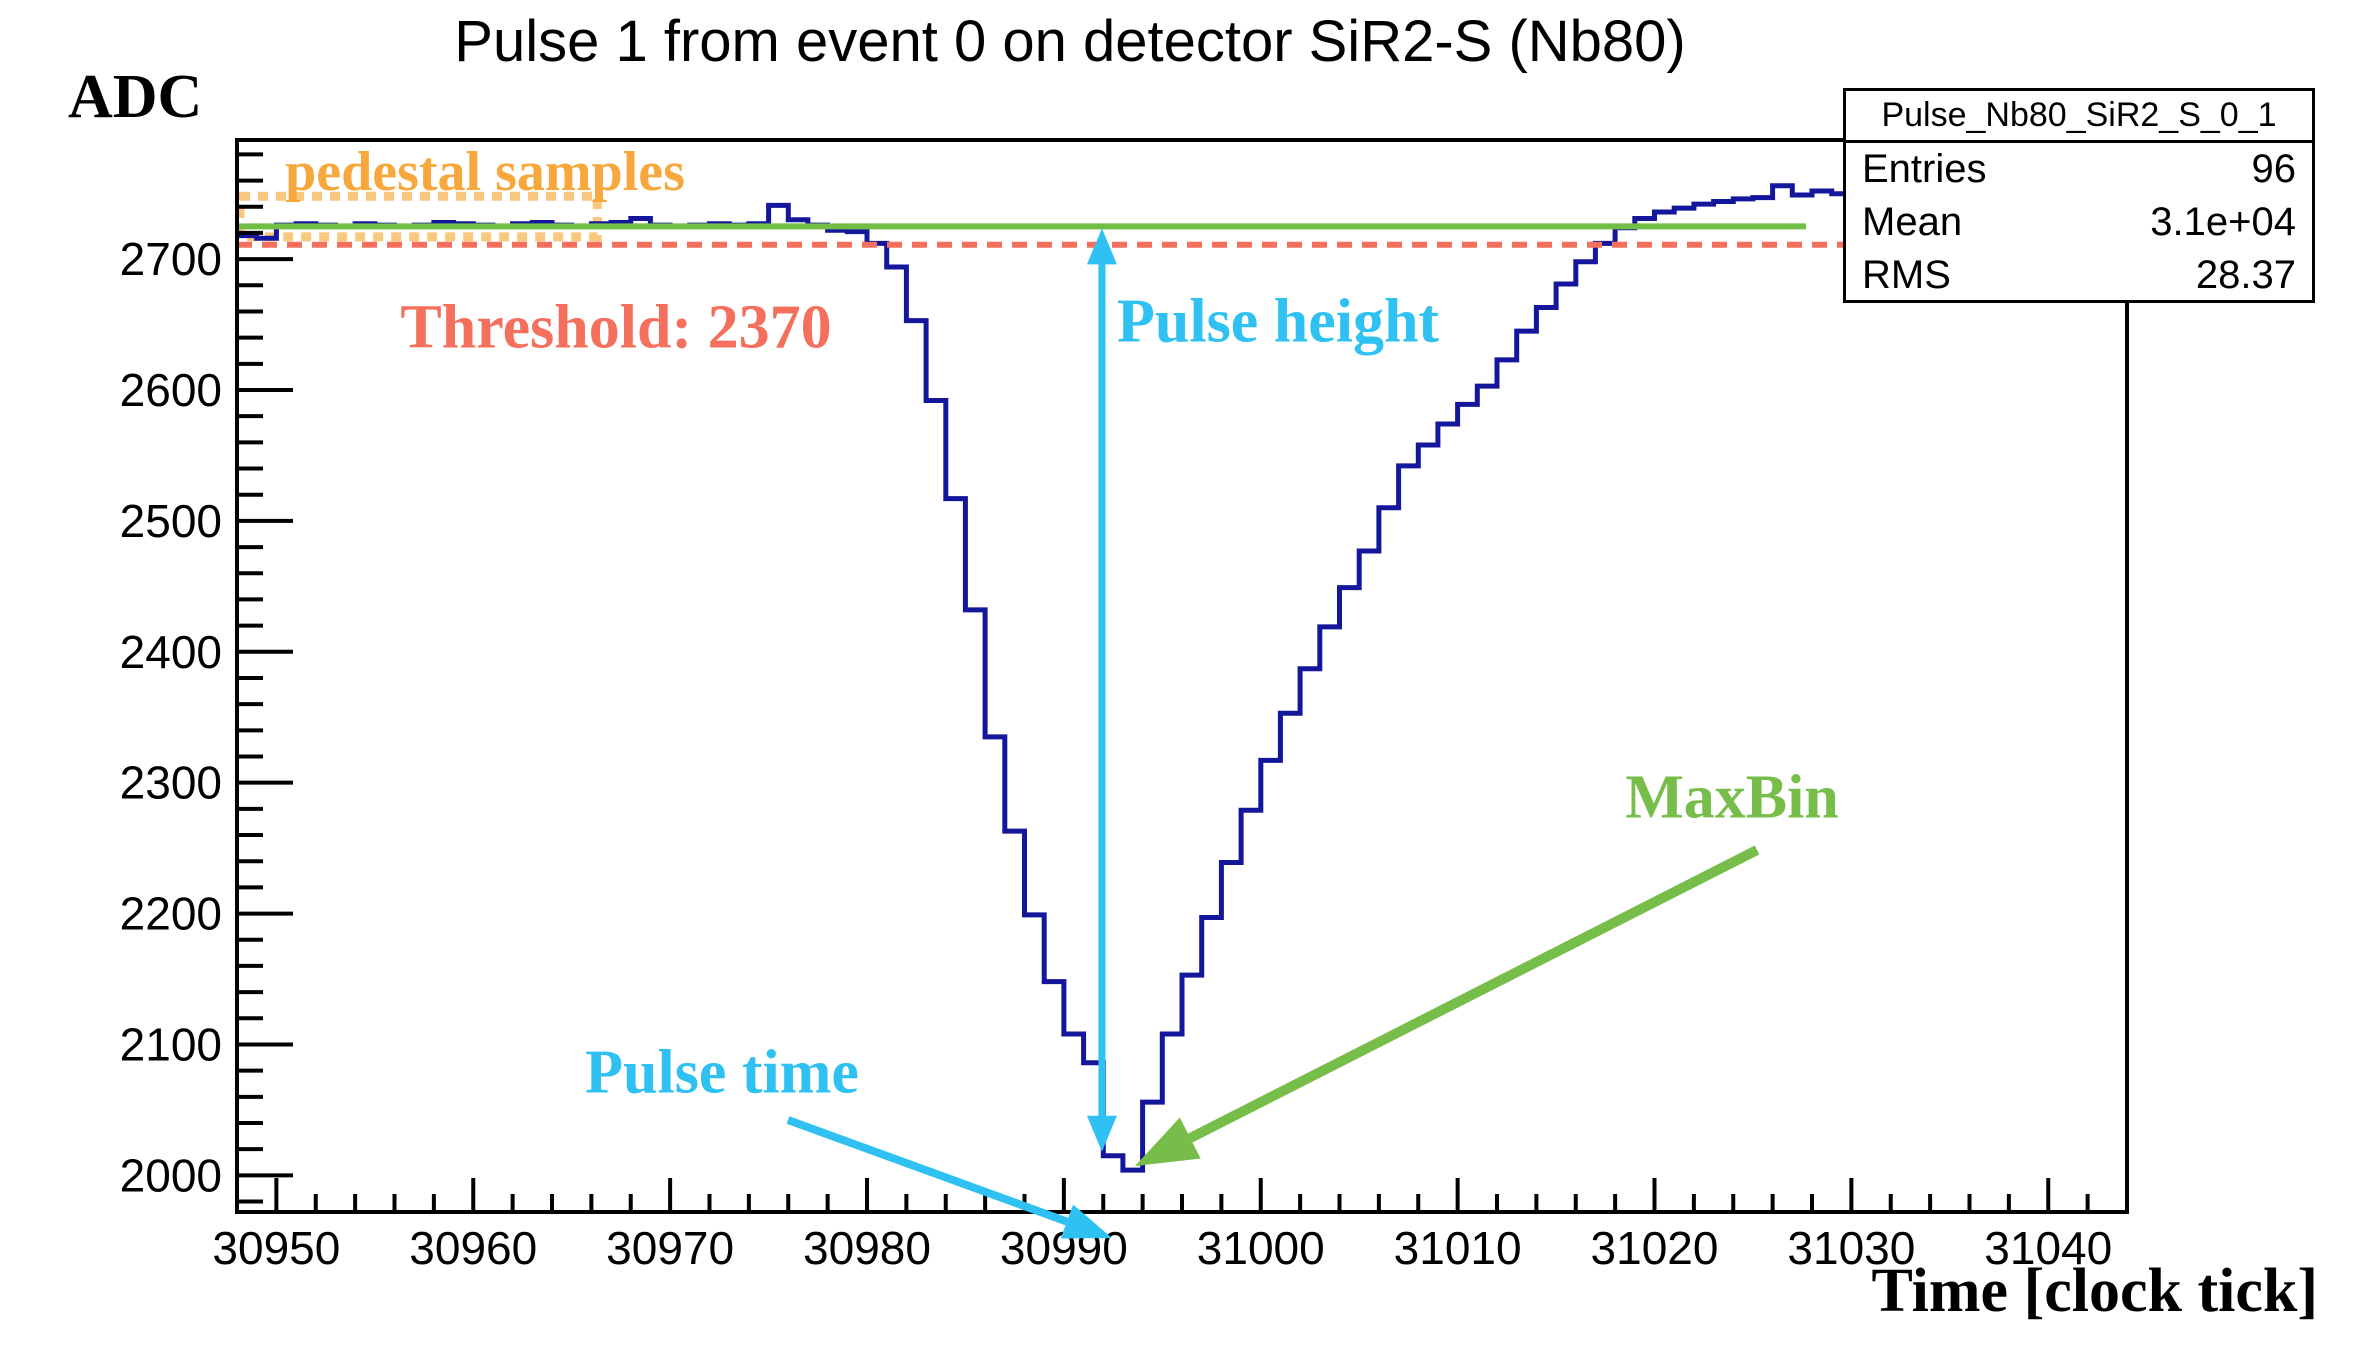  What do you see at coordinates (1473, 994) in the screenshot?
I see `maxbin-arrow-shaft` at bounding box center [1473, 994].